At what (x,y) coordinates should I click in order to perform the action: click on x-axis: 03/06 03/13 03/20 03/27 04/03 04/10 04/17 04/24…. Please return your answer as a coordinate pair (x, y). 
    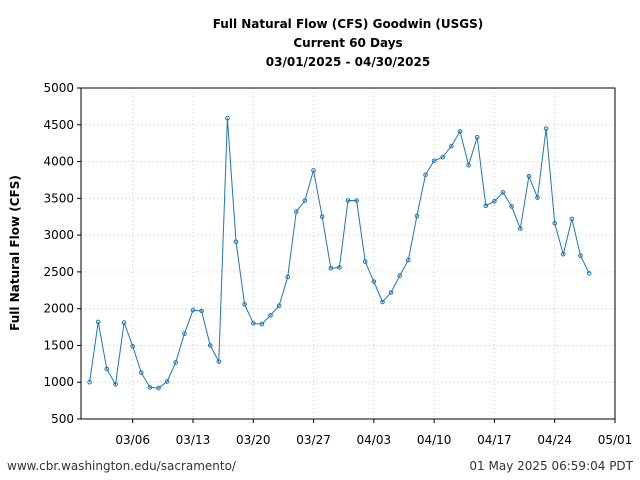
    Looking at the image, I should click on (373, 433).